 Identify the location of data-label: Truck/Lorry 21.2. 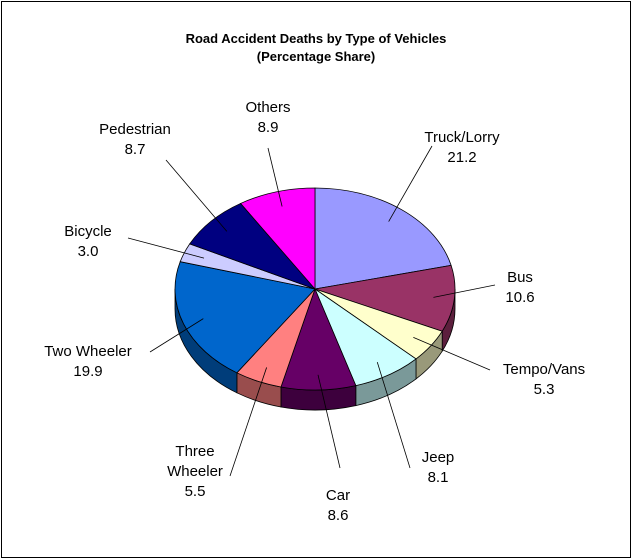
(462, 148).